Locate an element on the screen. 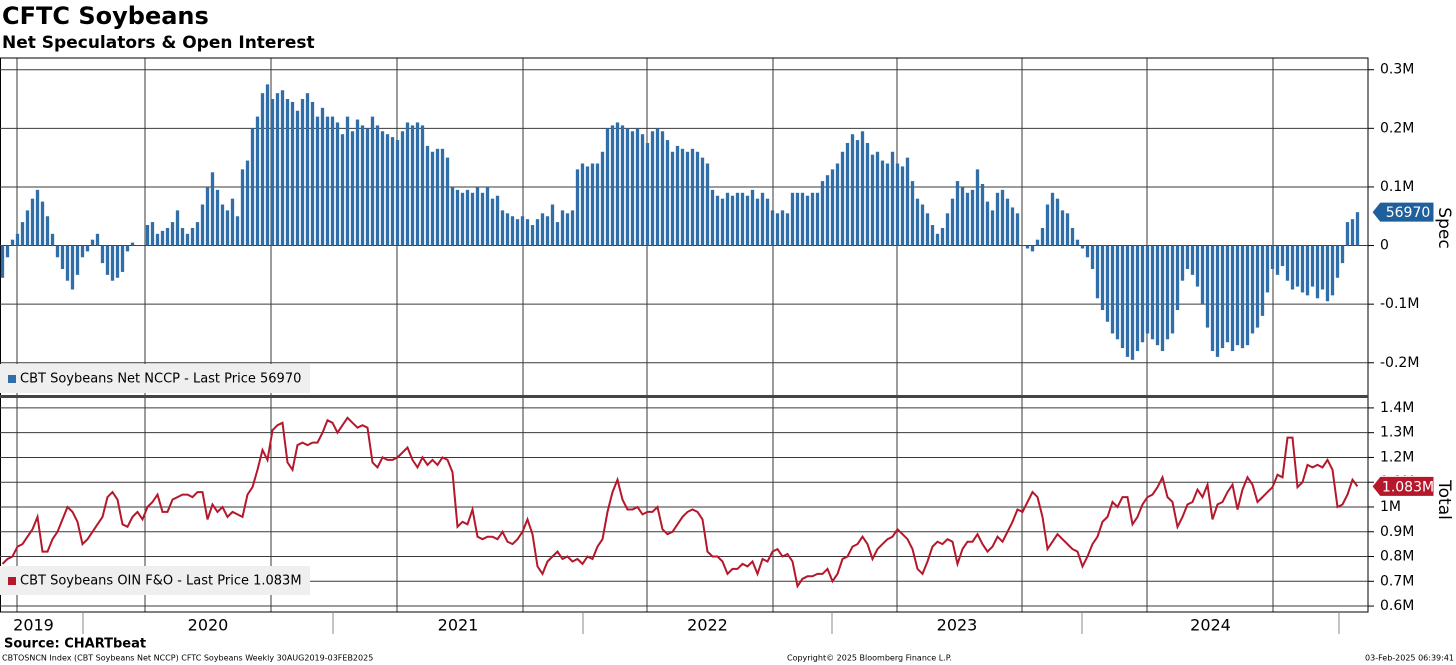 The image size is (1456, 665). title: CFTC Soybeans is located at coordinates (105, 16).